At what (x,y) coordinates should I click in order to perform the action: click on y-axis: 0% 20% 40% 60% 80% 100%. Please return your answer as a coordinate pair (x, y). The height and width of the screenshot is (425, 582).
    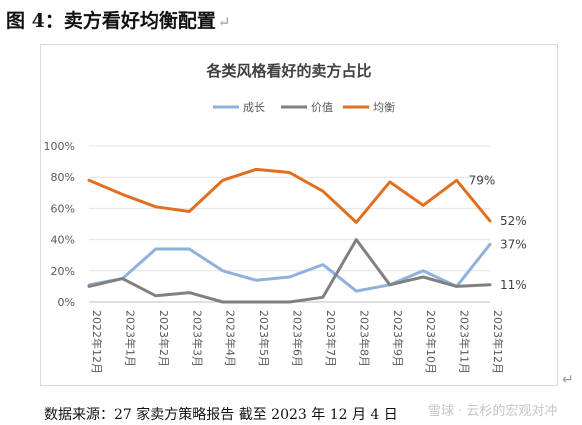
    Looking at the image, I should click on (59, 224).